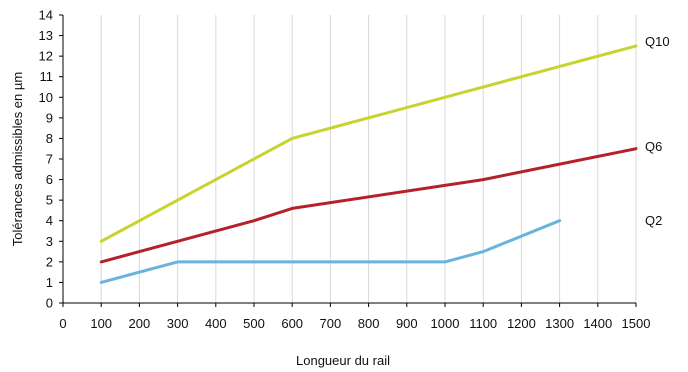 Image resolution: width=688 pixels, height=372 pixels. What do you see at coordinates (49, 159) in the screenshot?
I see `y-tick-label: 7` at bounding box center [49, 159].